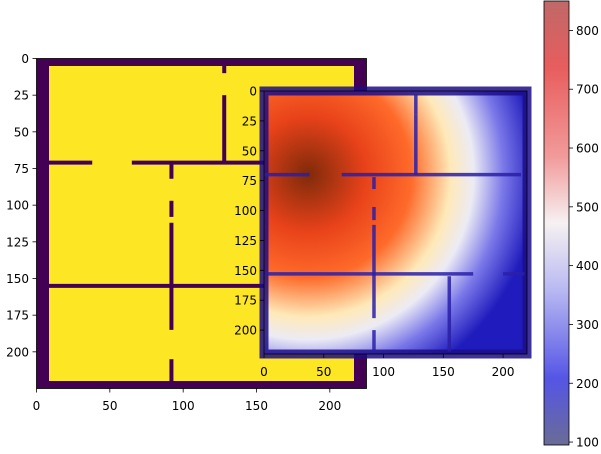  Describe the element at coordinates (25, 59) in the screenshot. I see `left-y-tick-label: 0` at that location.